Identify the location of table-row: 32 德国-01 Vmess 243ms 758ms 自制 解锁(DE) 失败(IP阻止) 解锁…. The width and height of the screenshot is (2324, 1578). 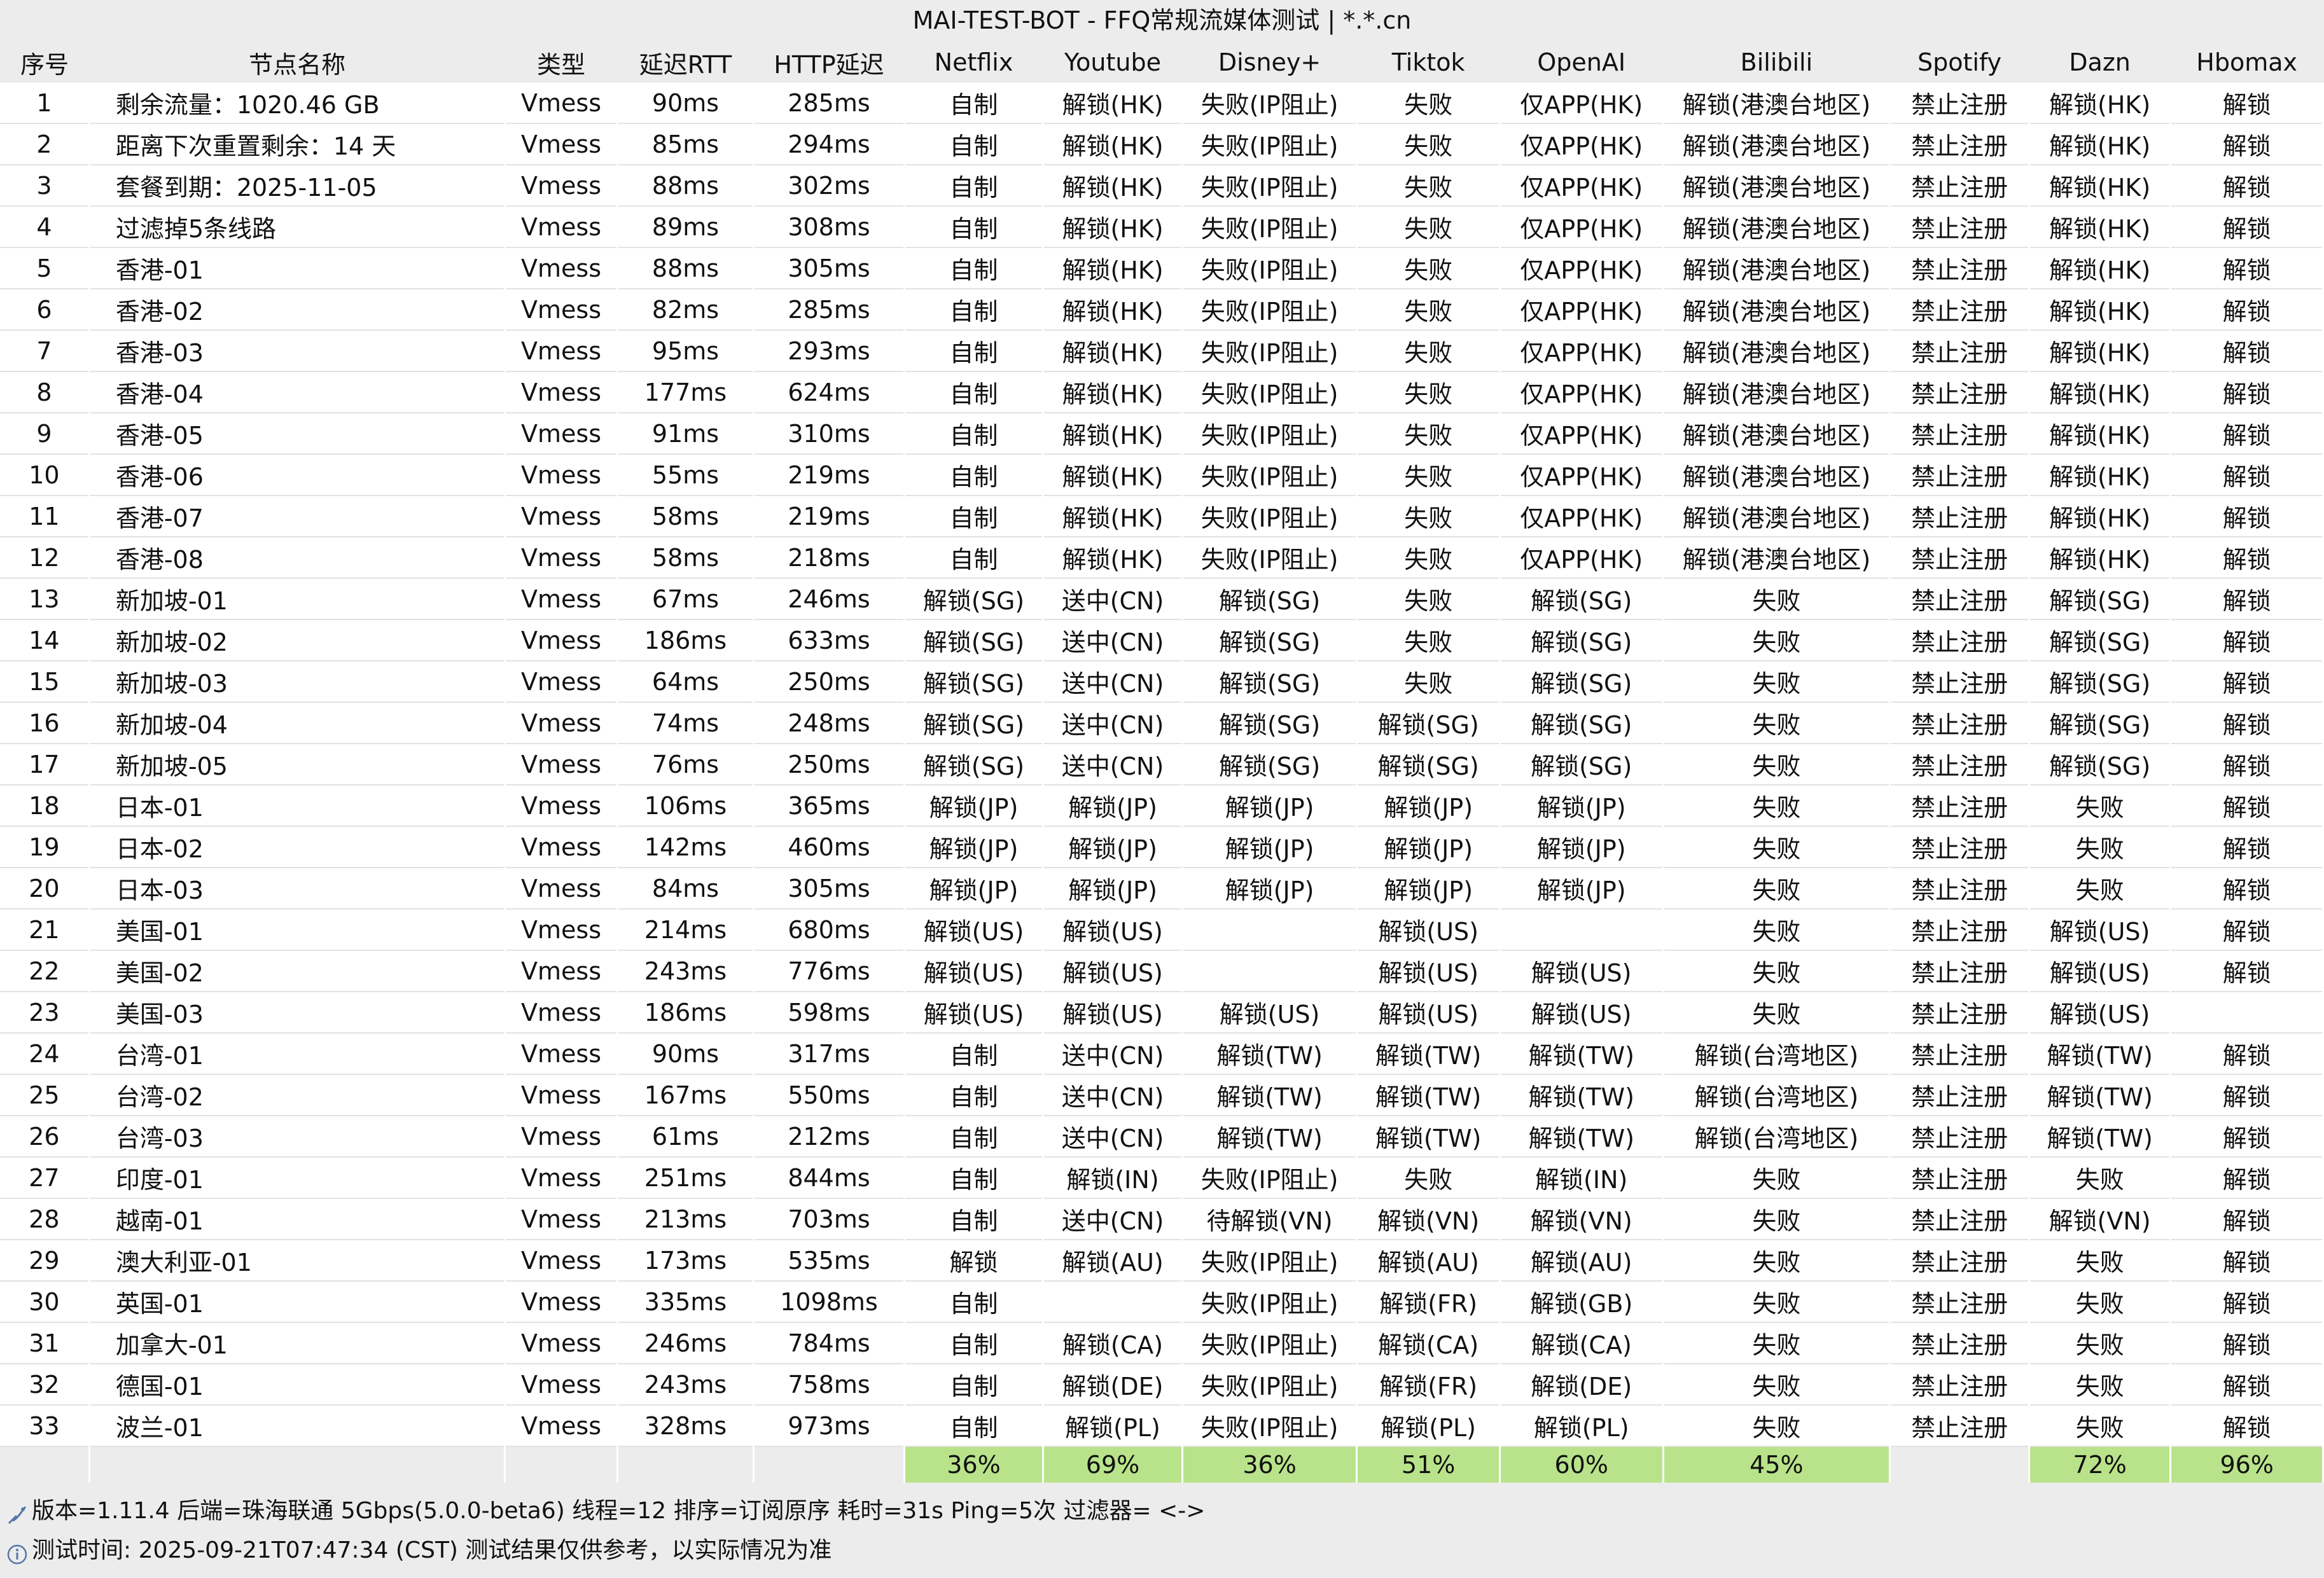
(1162, 1385).